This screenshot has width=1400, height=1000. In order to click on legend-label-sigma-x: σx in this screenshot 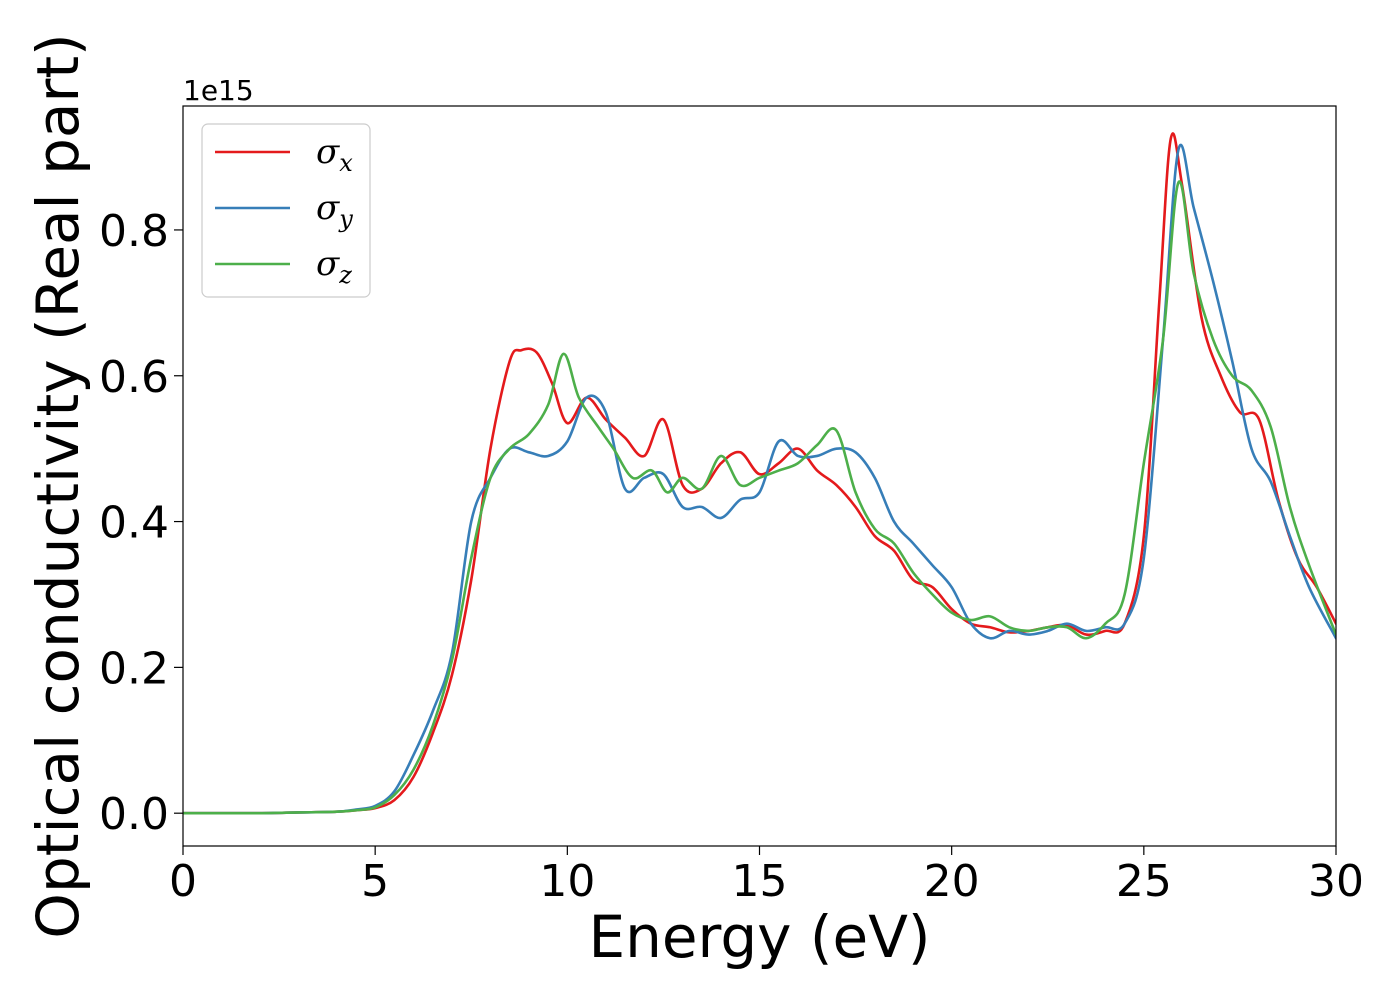, I will do `click(334, 154)`.